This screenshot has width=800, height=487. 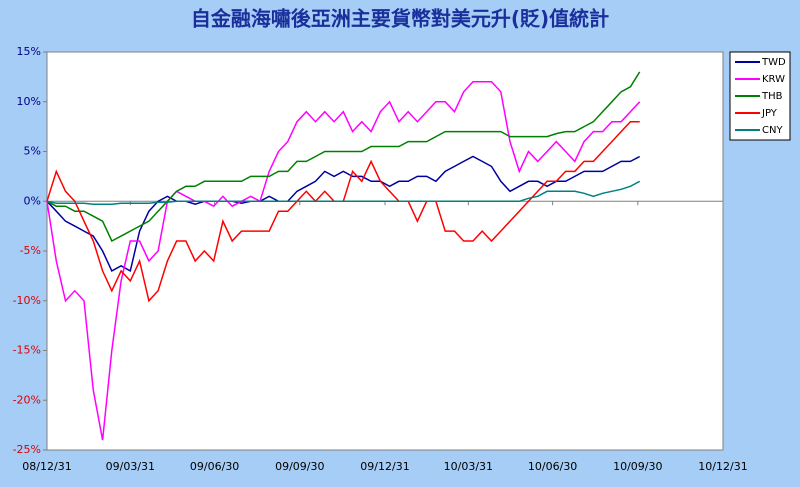 I want to click on legend-label: KRW, so click(x=773, y=79).